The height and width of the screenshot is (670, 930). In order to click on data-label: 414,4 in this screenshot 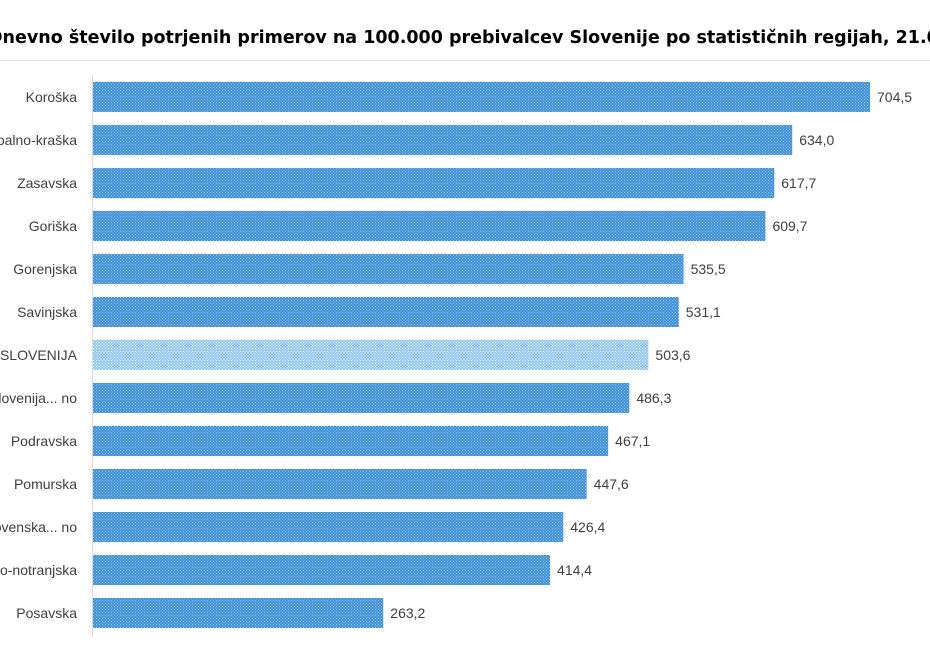, I will do `click(574, 570)`.